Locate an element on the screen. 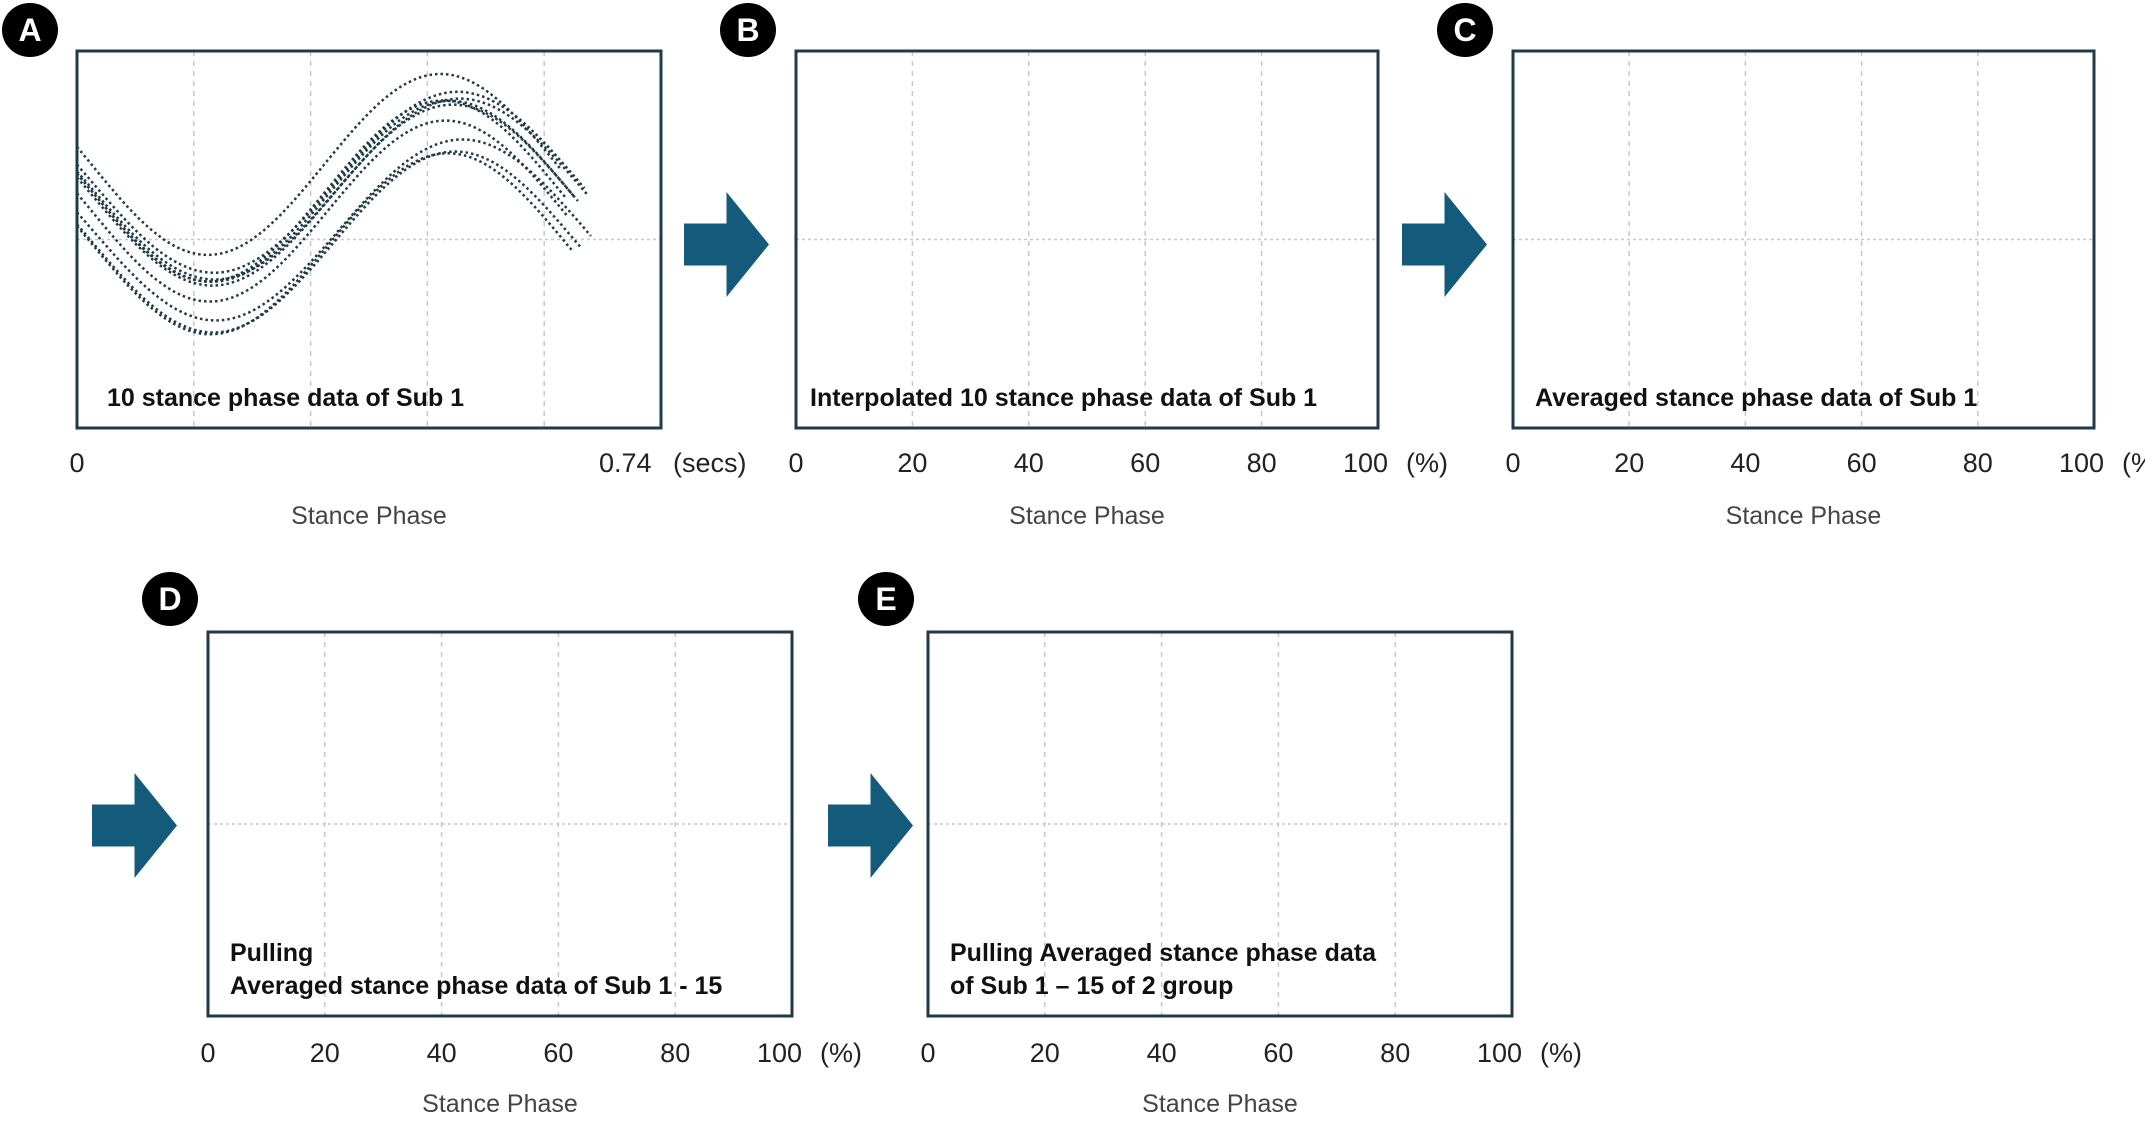 This screenshot has height=1123, width=2145. panel-caption: Averaged stance phase data of Sub 1 is located at coordinates (1756, 398).